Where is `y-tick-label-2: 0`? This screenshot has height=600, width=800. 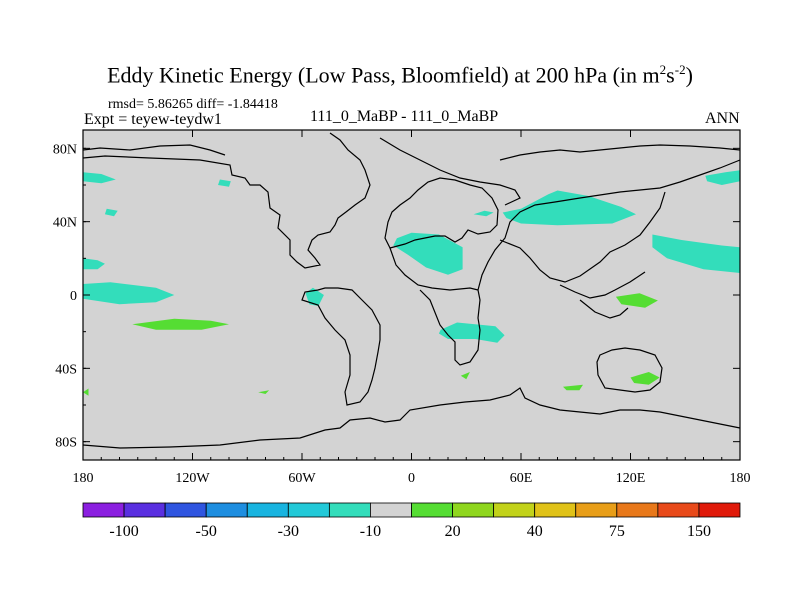
y-tick-label-2: 0 is located at coordinates (73, 296).